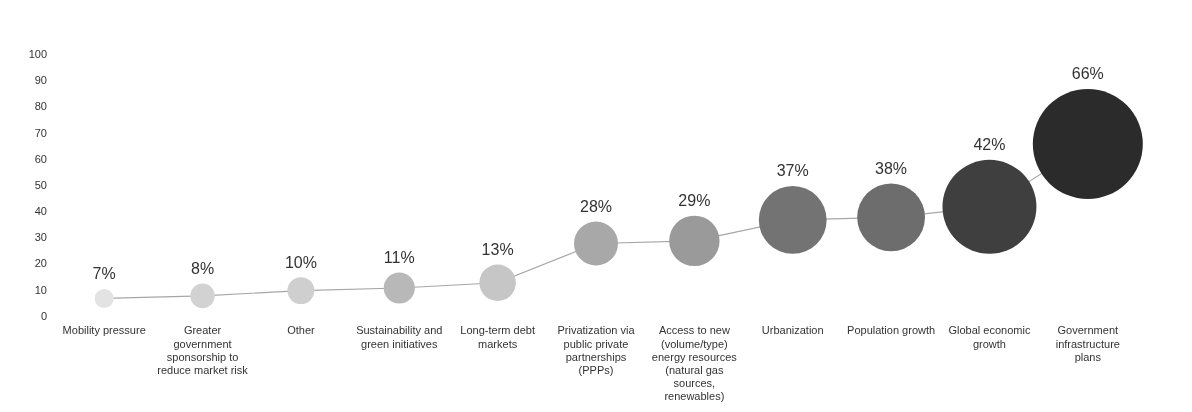  Describe the element at coordinates (792, 330) in the screenshot. I see `x-tick-label: Urbanization` at that location.